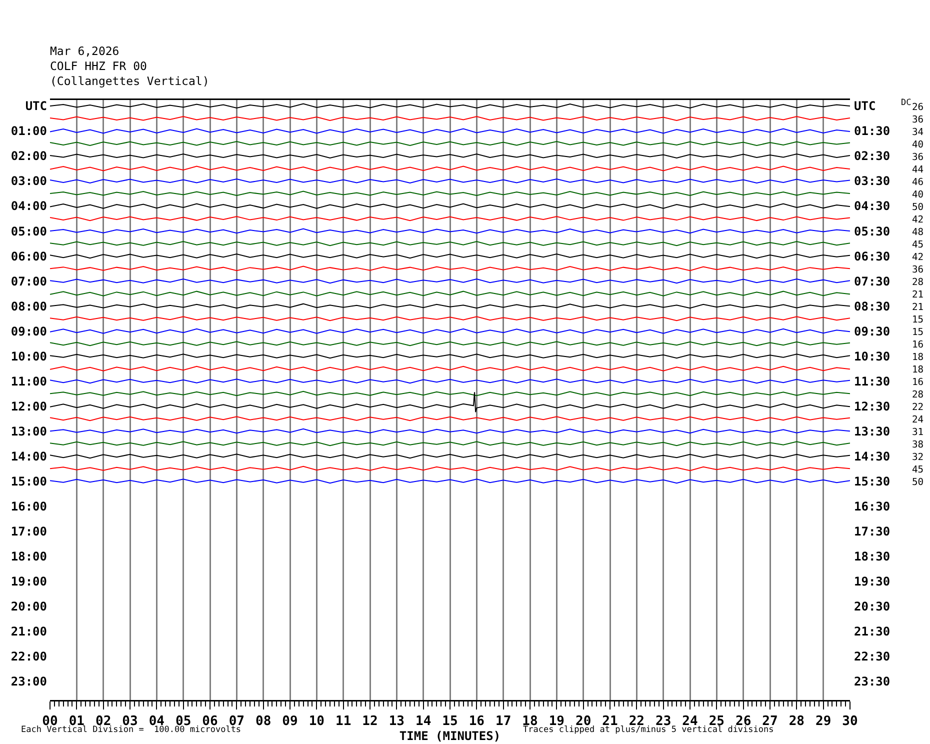  I want to click on y-tick-label: UTC, so click(36, 106).